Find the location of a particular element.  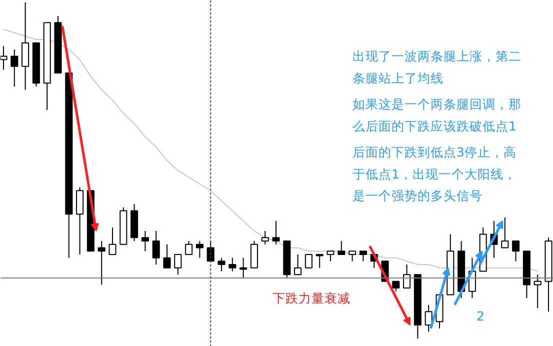

annotation: 后面的下跌到低点3停止，高于低点1，出现一个大阳线，是一个强势的多头信号 is located at coordinates (434, 173).